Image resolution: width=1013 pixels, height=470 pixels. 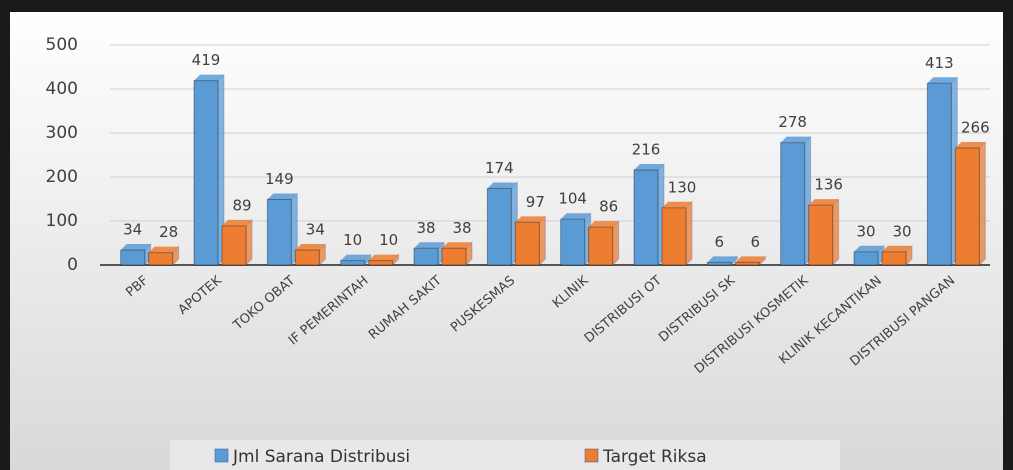 I want to click on y-tick-label: 200, so click(x=62, y=177).